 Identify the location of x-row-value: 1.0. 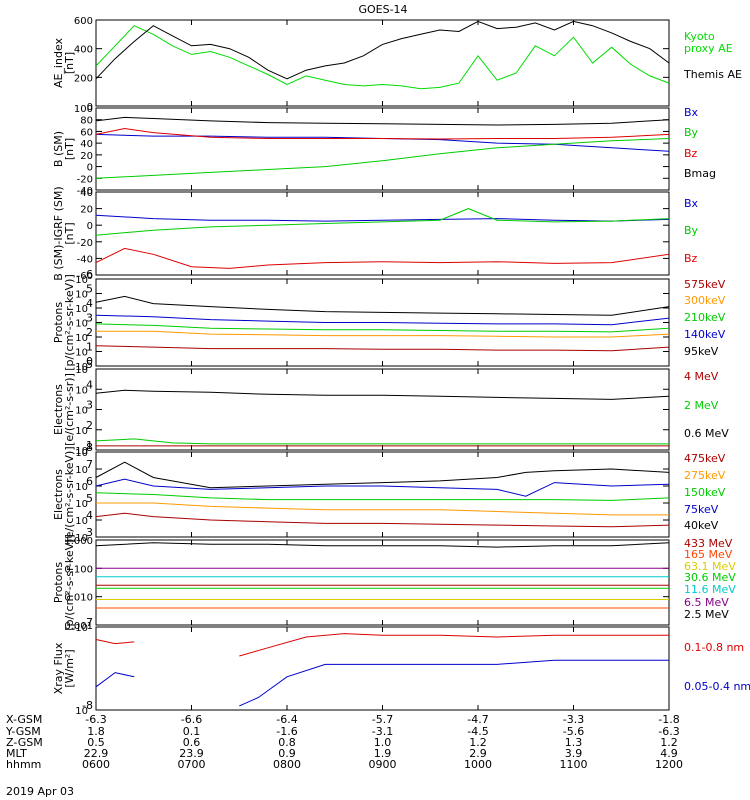
(383, 742).